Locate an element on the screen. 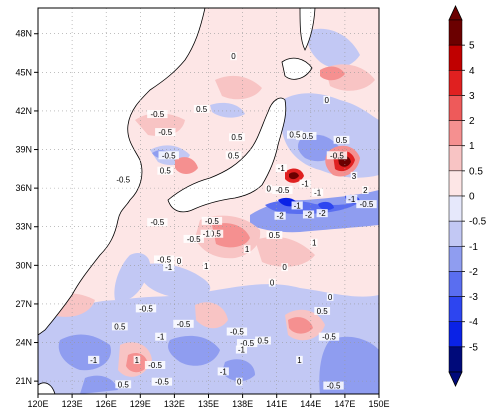 The width and height of the screenshot is (499, 408). x-tick-label: 123E is located at coordinates (72, 403).